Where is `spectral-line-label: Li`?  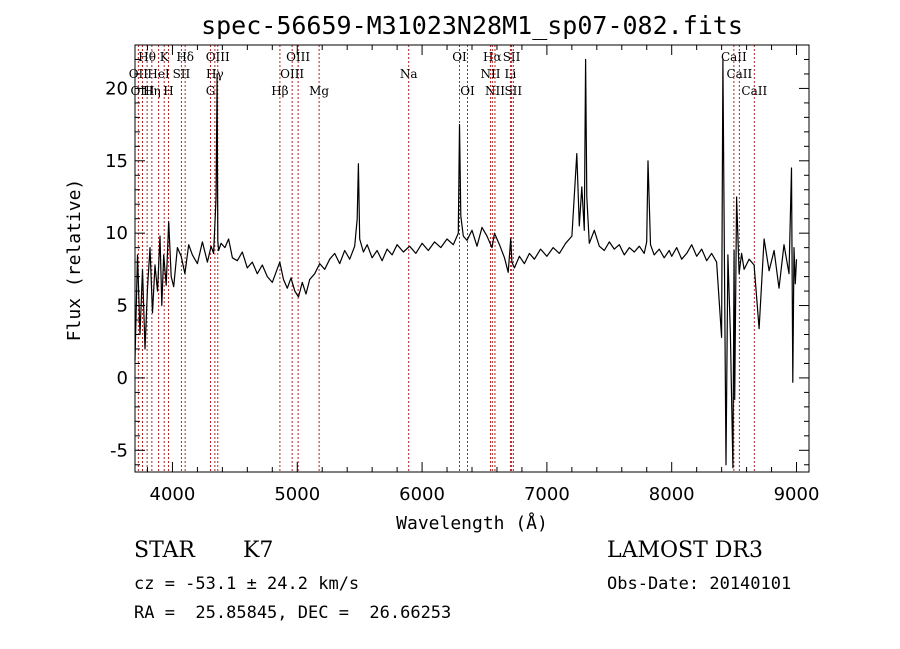
spectral-line-label: Li is located at coordinates (511, 74).